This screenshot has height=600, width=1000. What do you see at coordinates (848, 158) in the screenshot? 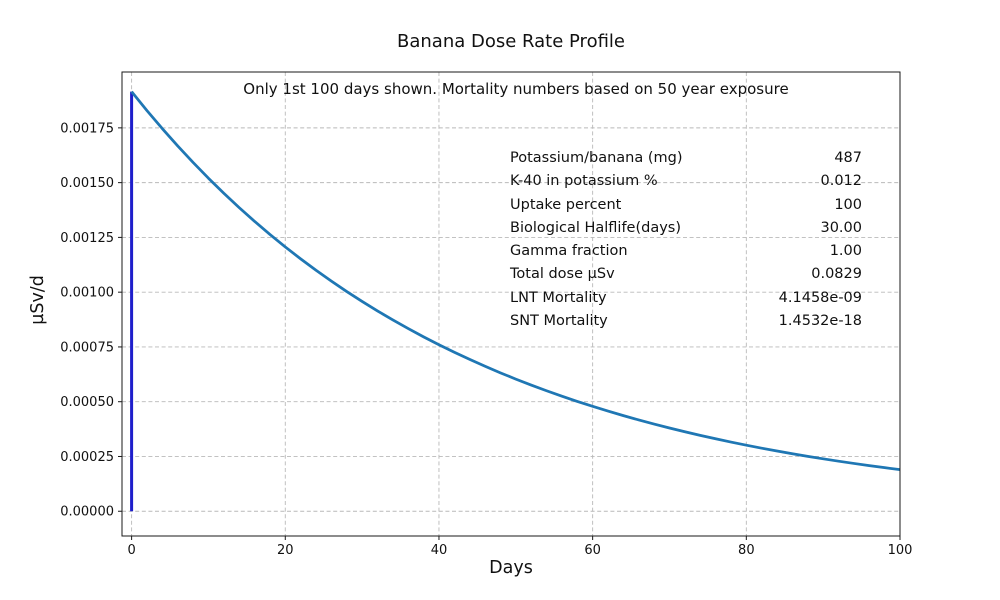
I see `table-row-value: 487` at bounding box center [848, 158].